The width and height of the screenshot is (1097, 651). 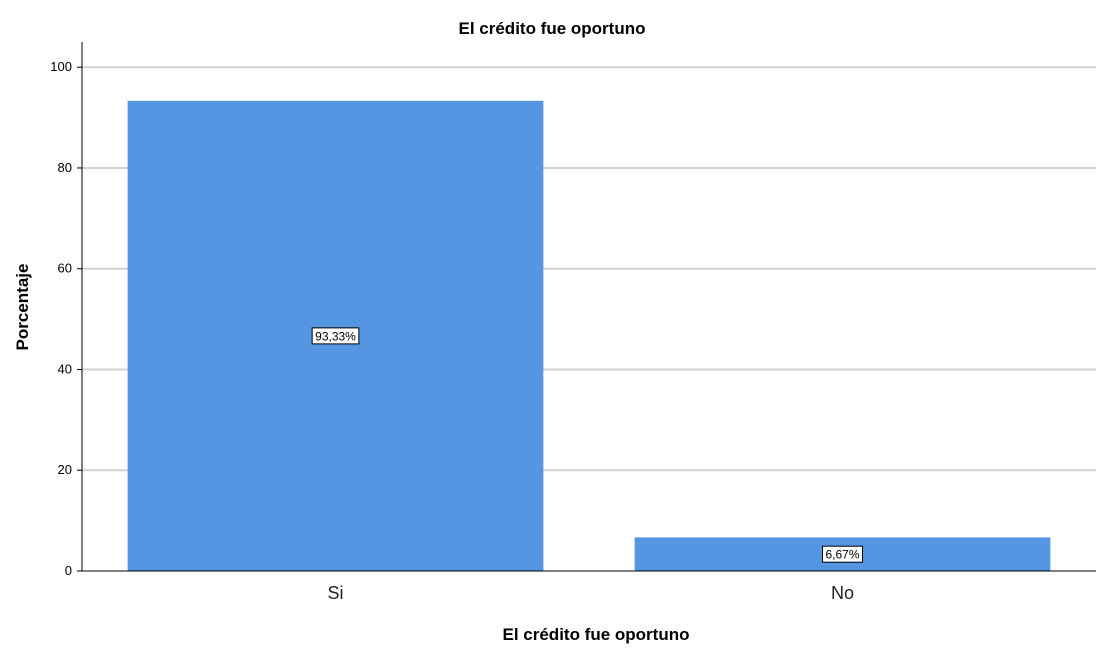 I want to click on x-tick-label: Si, so click(x=335, y=593).